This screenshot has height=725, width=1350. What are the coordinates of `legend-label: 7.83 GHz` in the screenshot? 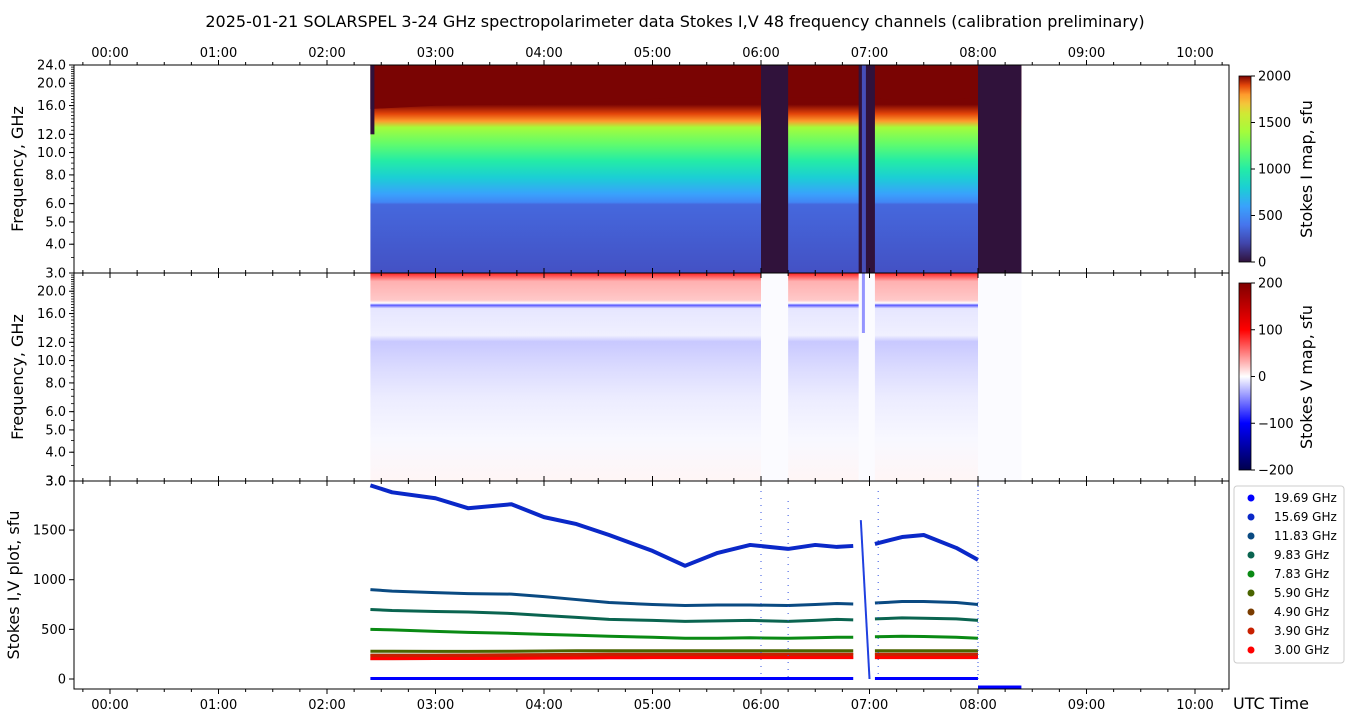 It's located at (1301, 574).